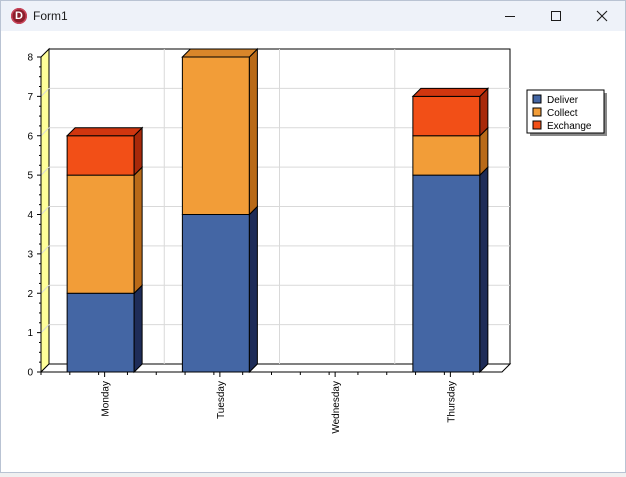 The width and height of the screenshot is (626, 477). What do you see at coordinates (30, 136) in the screenshot?
I see `y-tick-label: 6` at bounding box center [30, 136].